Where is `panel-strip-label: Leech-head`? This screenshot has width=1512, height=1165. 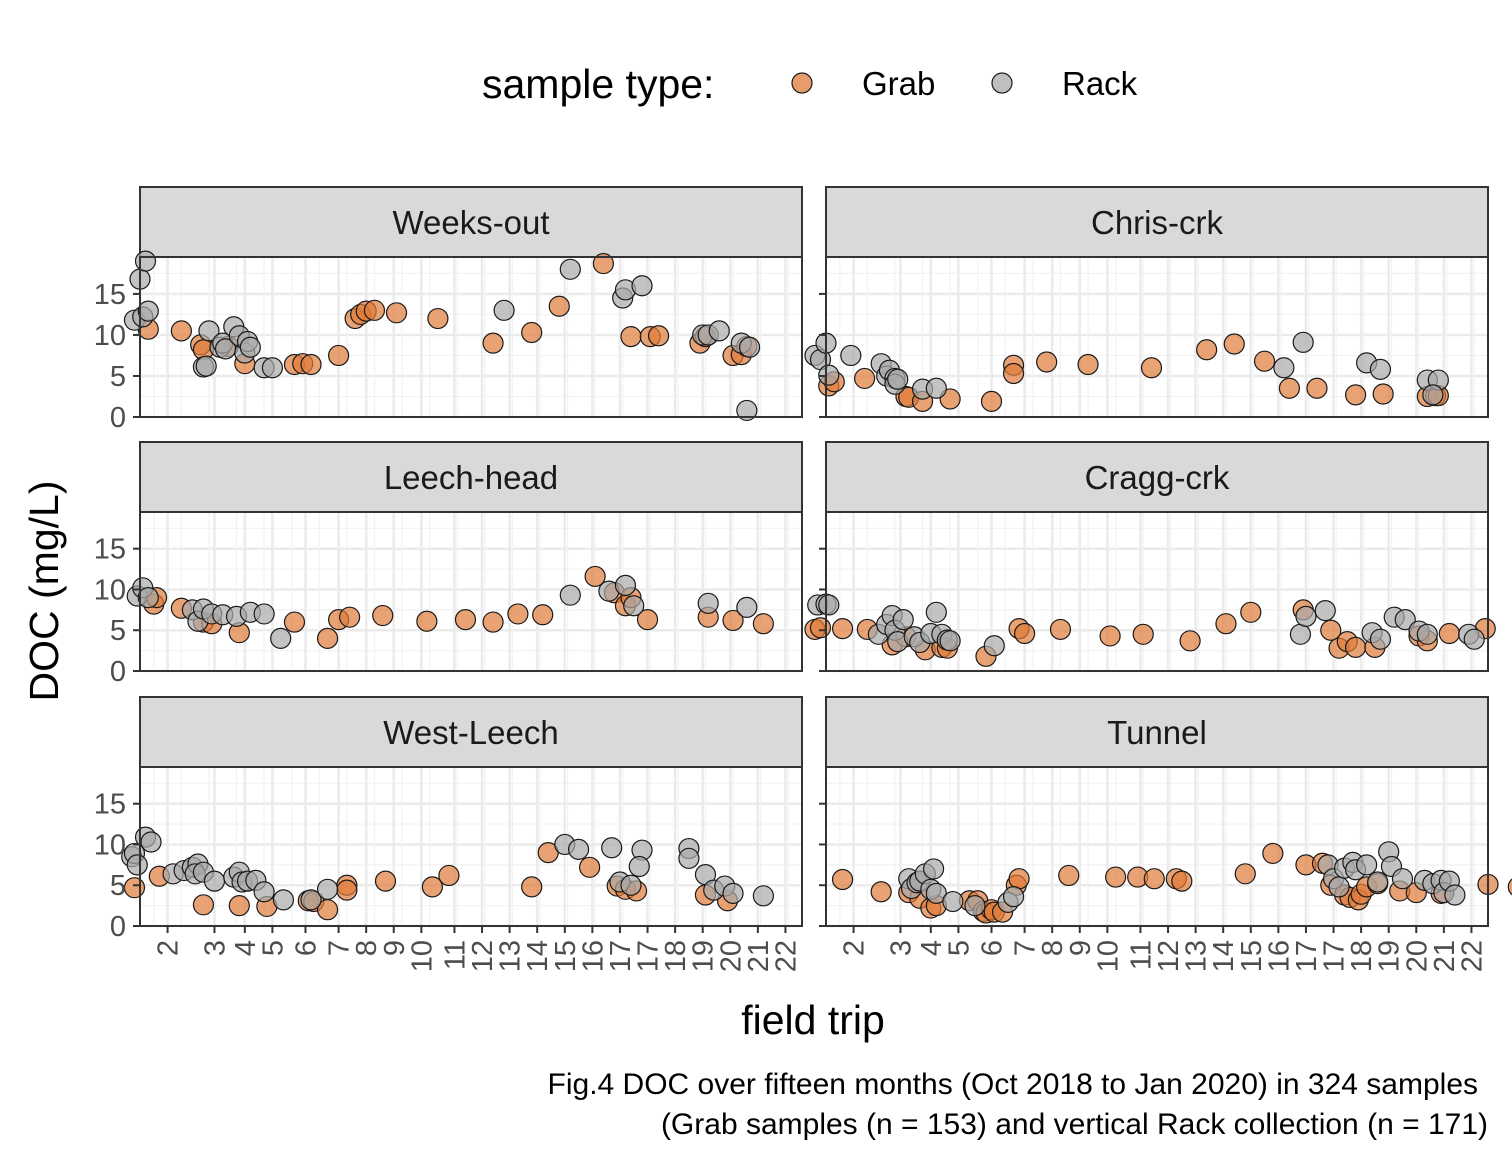
panel-strip-label: Leech-head is located at coordinates (471, 477).